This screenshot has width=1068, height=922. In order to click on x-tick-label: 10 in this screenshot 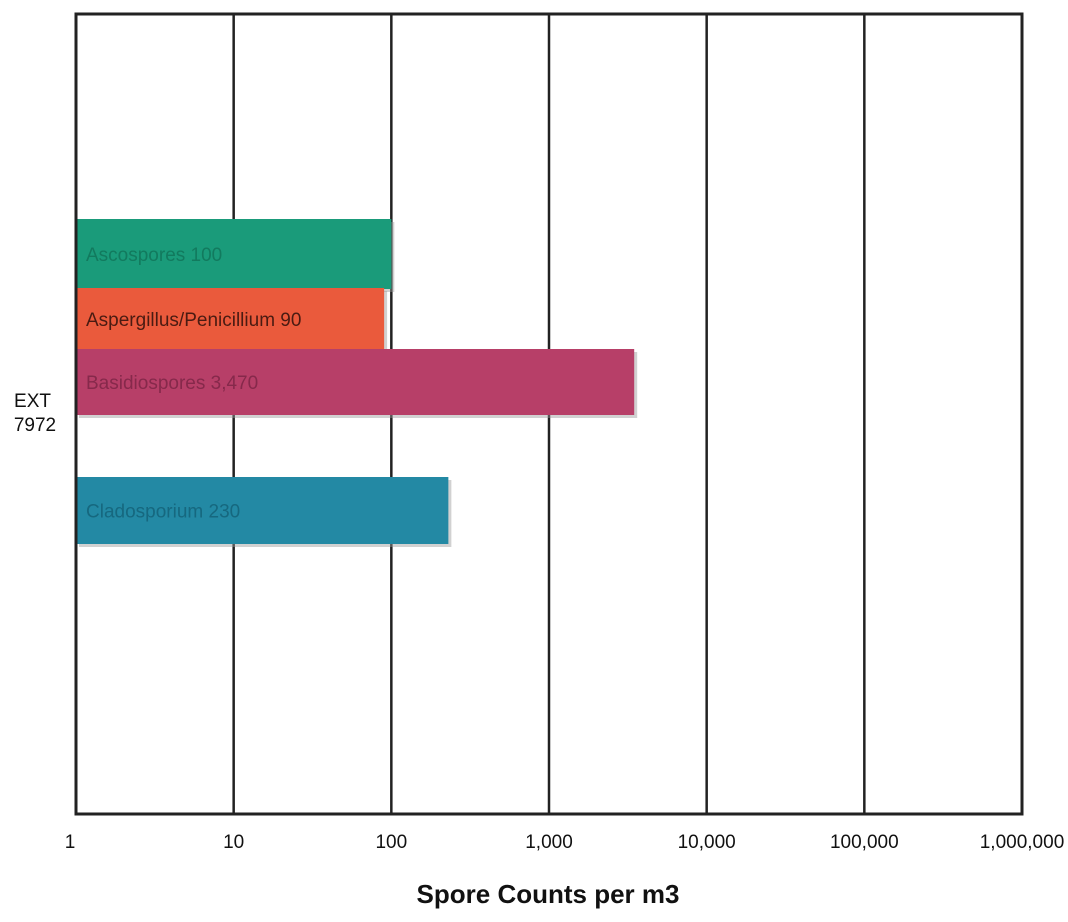, I will do `click(233, 842)`.